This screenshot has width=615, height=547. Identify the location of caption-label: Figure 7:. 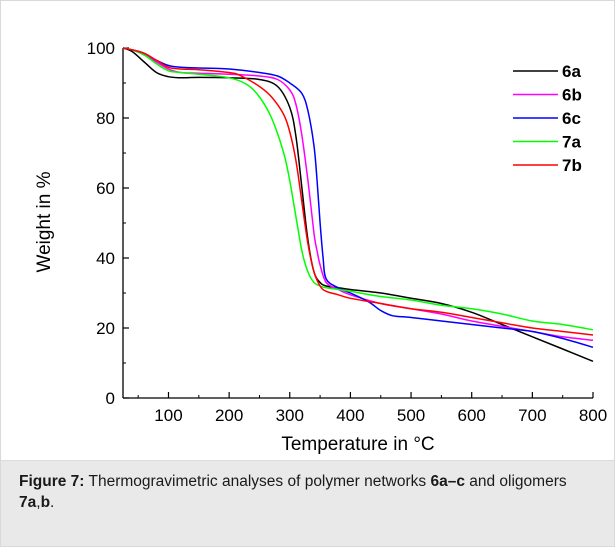
(52, 481).